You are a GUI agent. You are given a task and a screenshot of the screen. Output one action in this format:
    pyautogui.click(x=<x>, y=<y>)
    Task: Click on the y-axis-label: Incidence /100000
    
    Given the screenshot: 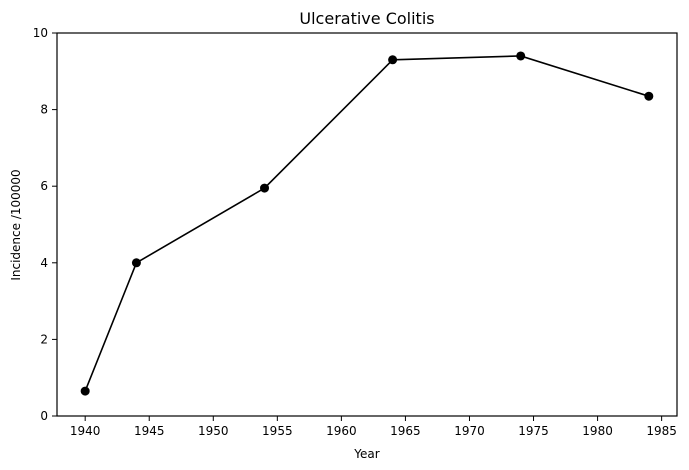 What is the action you would take?
    pyautogui.click(x=16, y=224)
    